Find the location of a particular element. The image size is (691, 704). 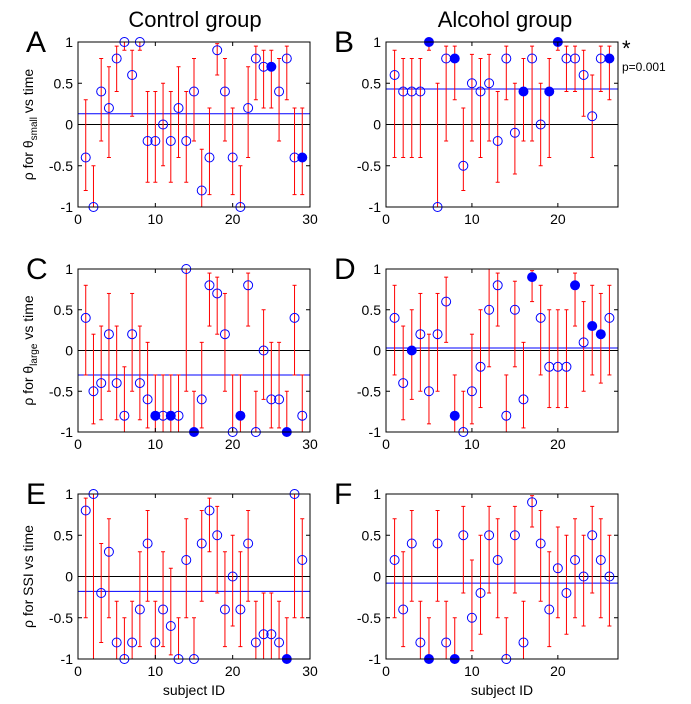

panel-a: A-1-0.500.510 10 20 30ρ for θsmall vs time is located at coordinates (169, 126).